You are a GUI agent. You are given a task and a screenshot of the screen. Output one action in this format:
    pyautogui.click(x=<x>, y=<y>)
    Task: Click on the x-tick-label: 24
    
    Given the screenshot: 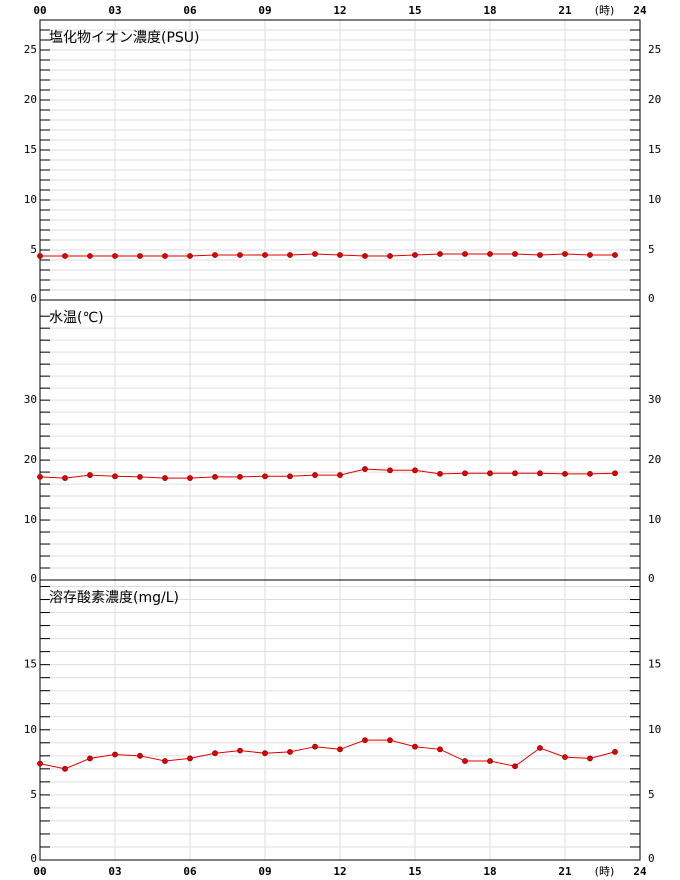 What is the action you would take?
    pyautogui.click(x=640, y=10)
    